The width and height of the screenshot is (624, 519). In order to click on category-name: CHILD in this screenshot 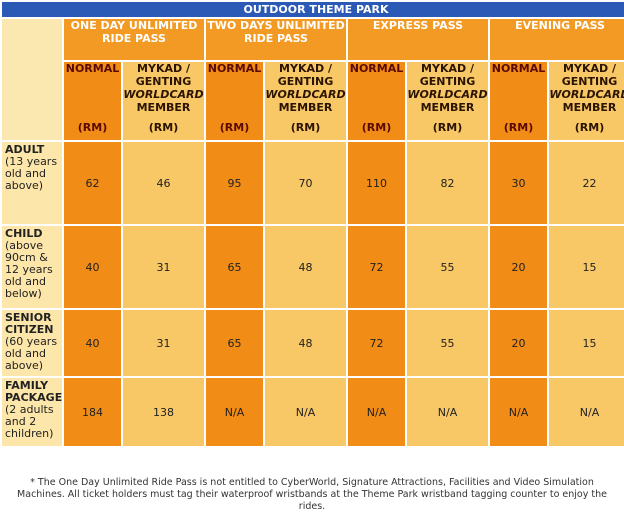, I will do `click(24, 233)`.